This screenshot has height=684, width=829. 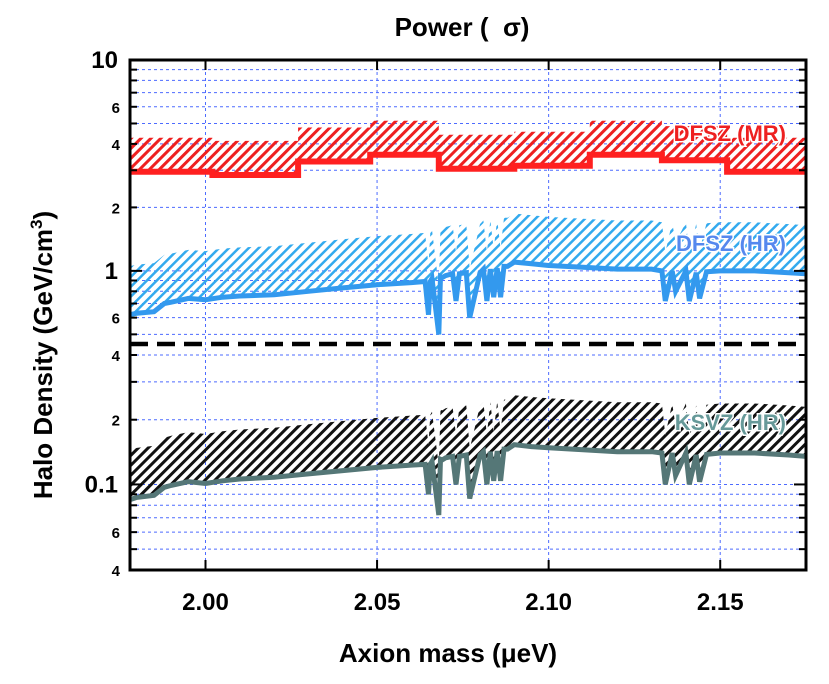 I want to click on y-axis-title-main: Halo Density (GeV/cm, so click(x=43, y=364).